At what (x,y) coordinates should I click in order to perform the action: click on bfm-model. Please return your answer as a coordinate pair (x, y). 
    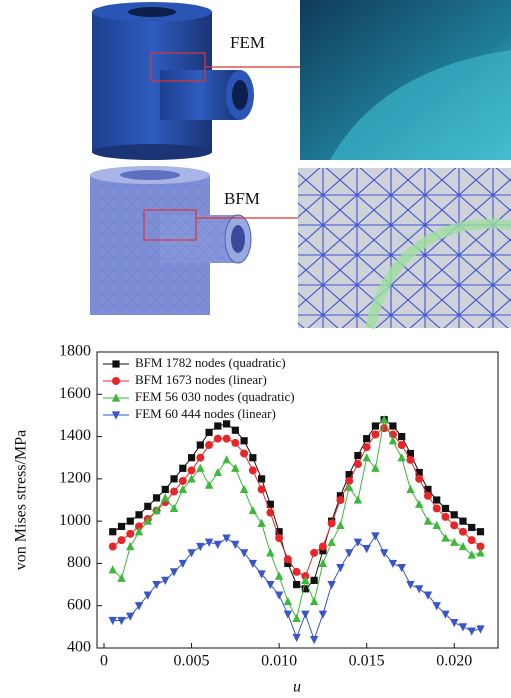
    Looking at the image, I should click on (194, 240).